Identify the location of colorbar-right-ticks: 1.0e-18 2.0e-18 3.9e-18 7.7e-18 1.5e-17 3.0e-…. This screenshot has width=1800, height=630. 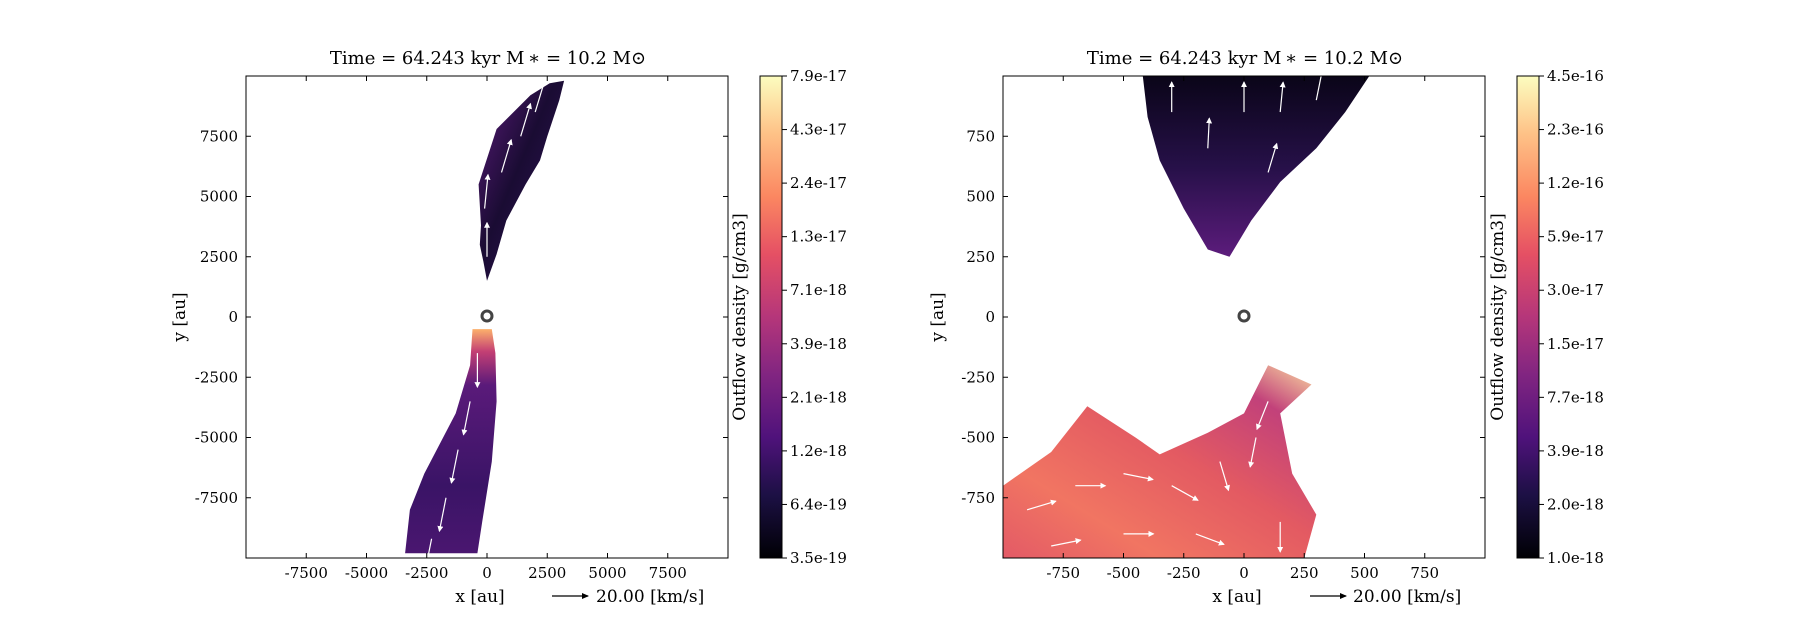
(1571, 317).